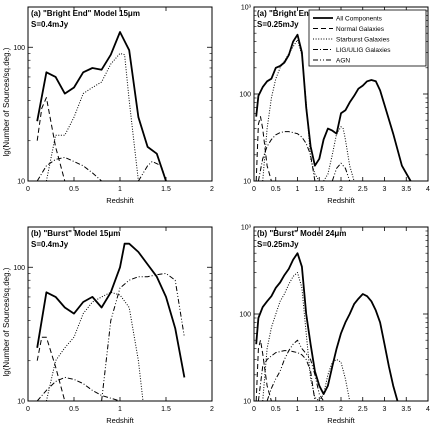  What do you see at coordinates (360, 29) in the screenshot?
I see `legend-label: Normal Galaxies` at bounding box center [360, 29].